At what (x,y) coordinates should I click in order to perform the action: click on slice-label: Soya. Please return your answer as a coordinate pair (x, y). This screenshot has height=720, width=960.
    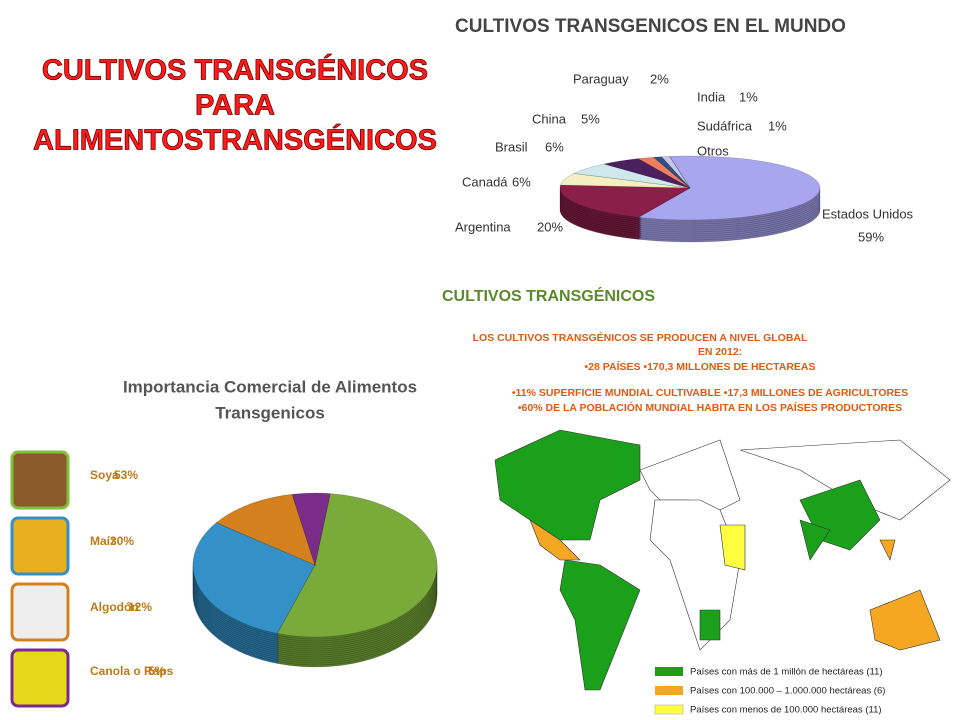
    Looking at the image, I should click on (104, 475).